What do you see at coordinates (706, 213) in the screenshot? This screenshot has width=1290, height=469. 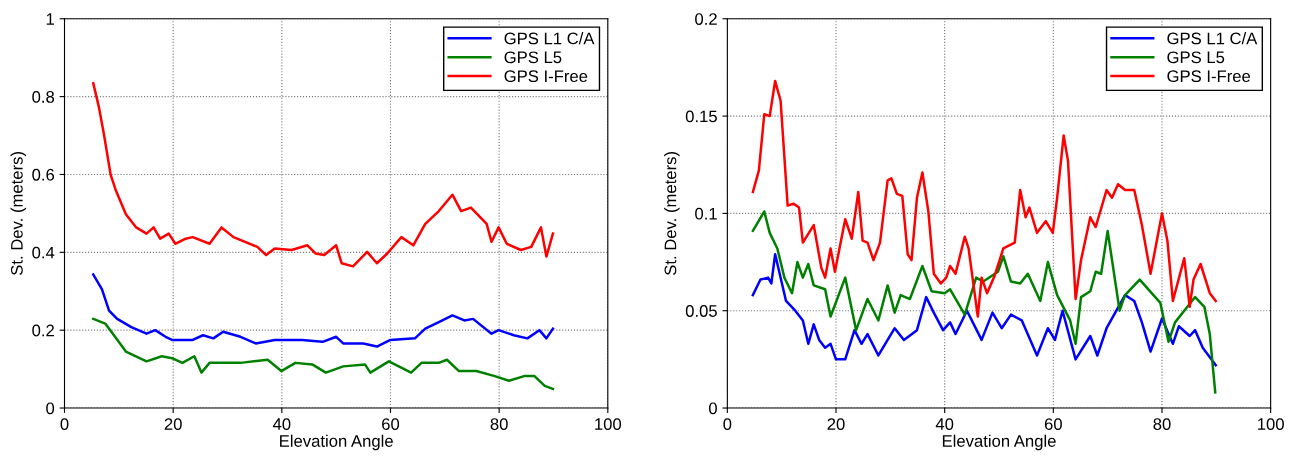 I see `y-tick-label: 0.1` at bounding box center [706, 213].